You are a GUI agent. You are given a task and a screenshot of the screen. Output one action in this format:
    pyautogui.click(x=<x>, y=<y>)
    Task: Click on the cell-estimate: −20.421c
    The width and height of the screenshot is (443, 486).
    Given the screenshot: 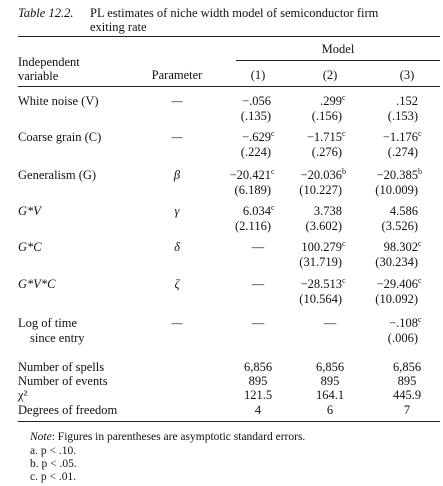 What is the action you would take?
    pyautogui.click(x=252, y=174)
    